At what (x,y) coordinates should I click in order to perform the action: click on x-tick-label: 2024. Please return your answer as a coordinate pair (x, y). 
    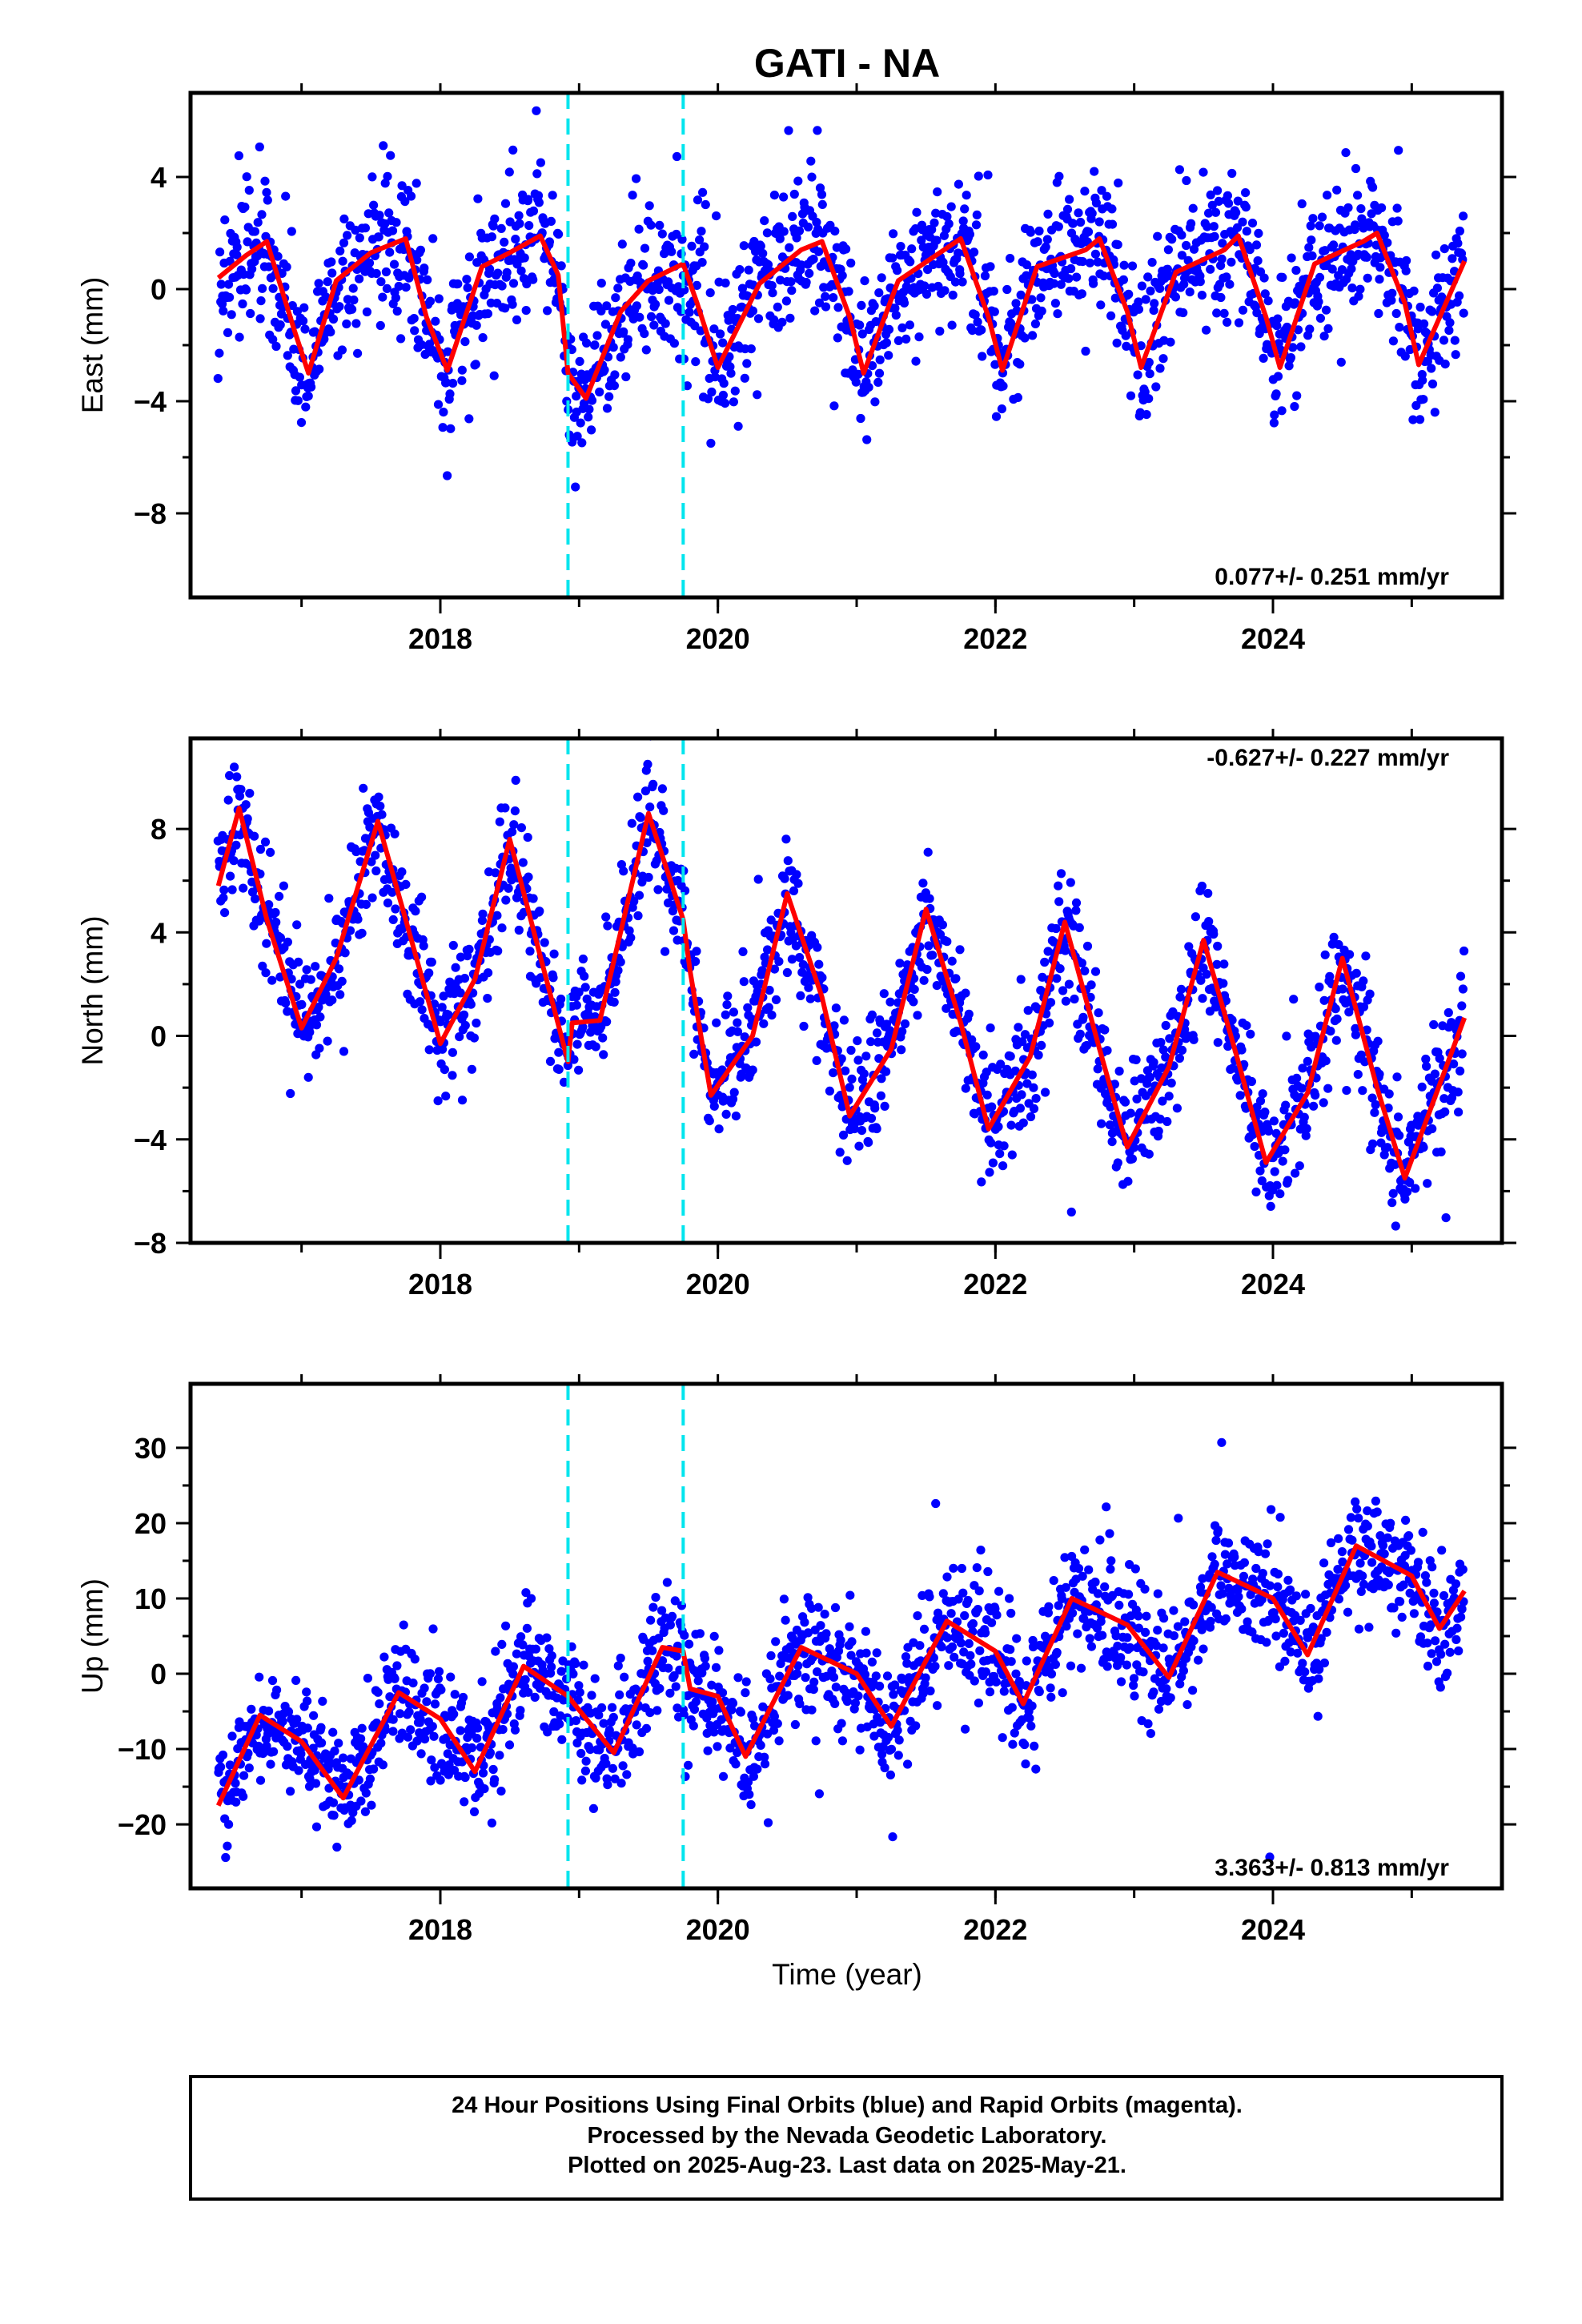
    Looking at the image, I should click on (1273, 638).